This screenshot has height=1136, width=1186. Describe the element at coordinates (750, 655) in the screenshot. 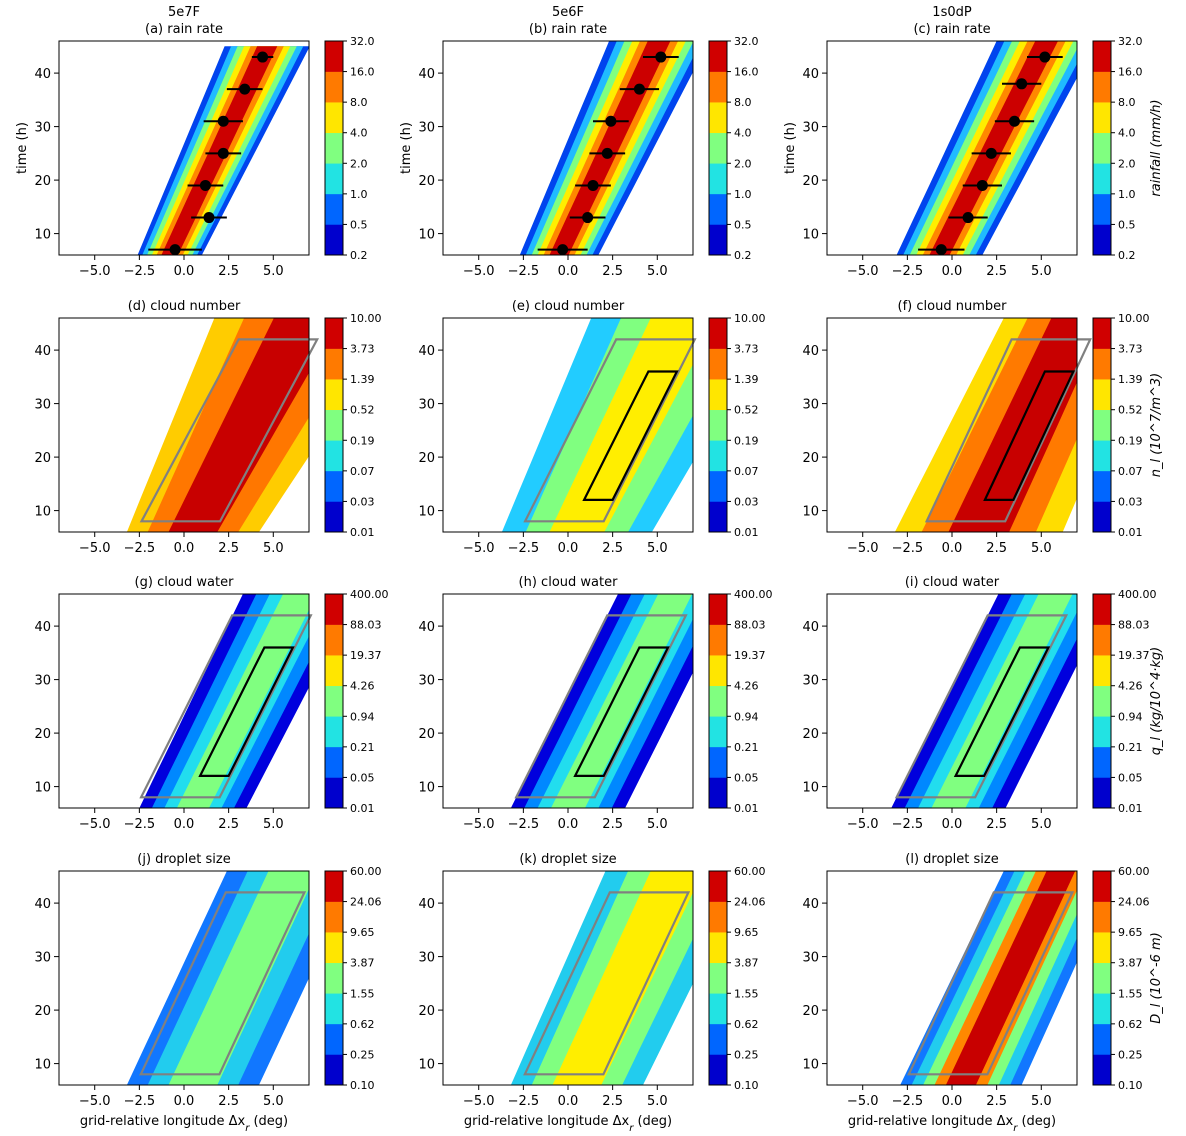

I see `colorbar-tick-label: 19.37` at that location.